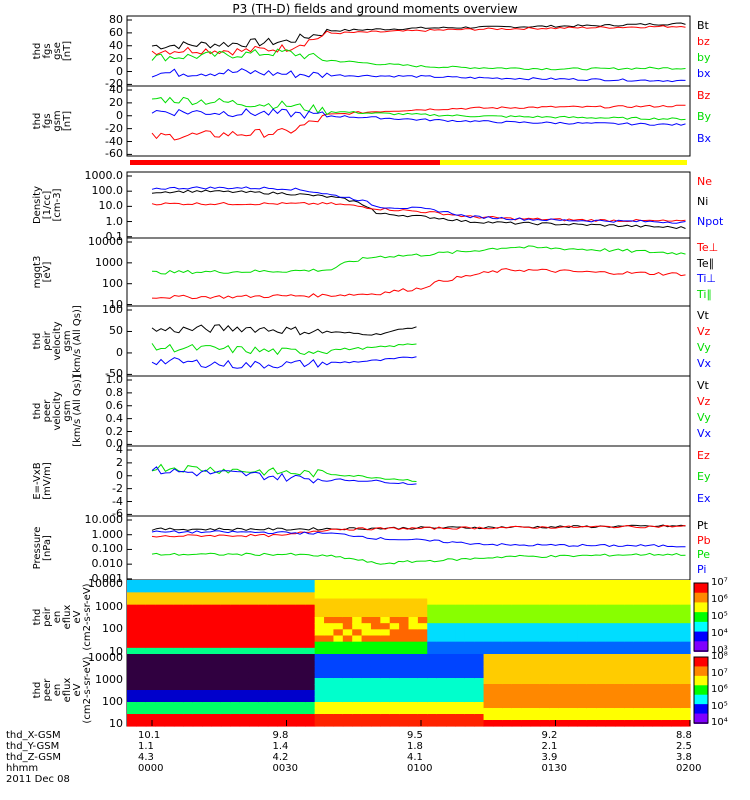  I want to click on tick-label: 1000.0, so click(104, 175).